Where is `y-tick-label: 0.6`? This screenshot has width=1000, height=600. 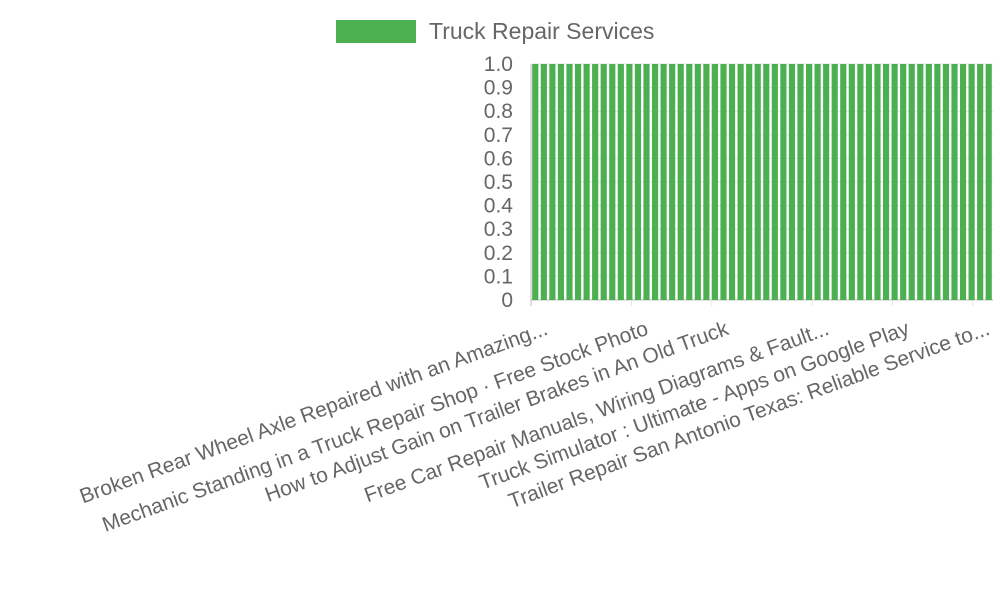
y-tick-label: 0.6 is located at coordinates (498, 158).